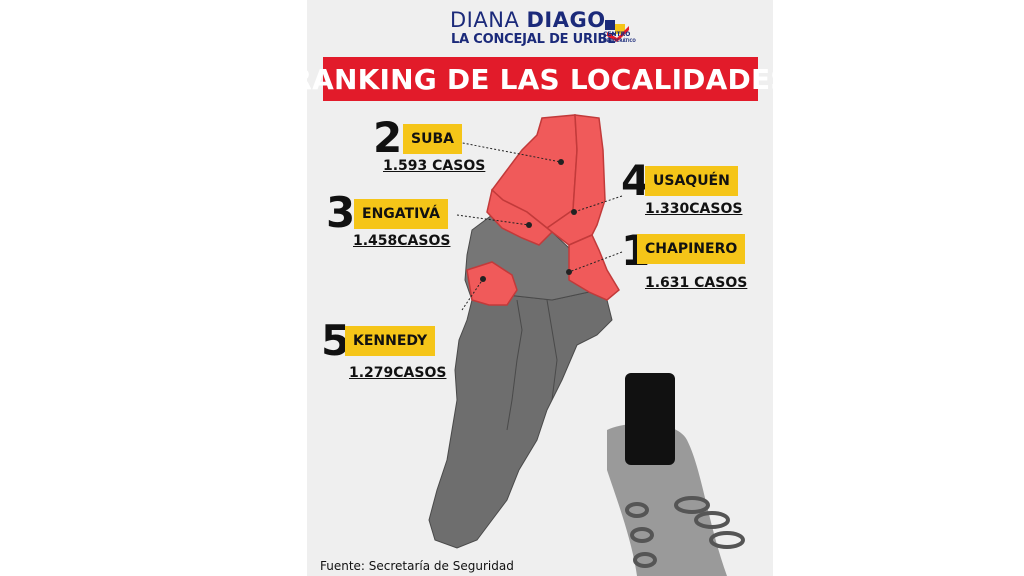 The height and width of the screenshot is (576, 1024). I want to click on cases-usaquen: 1.330CASOS, so click(694, 209).